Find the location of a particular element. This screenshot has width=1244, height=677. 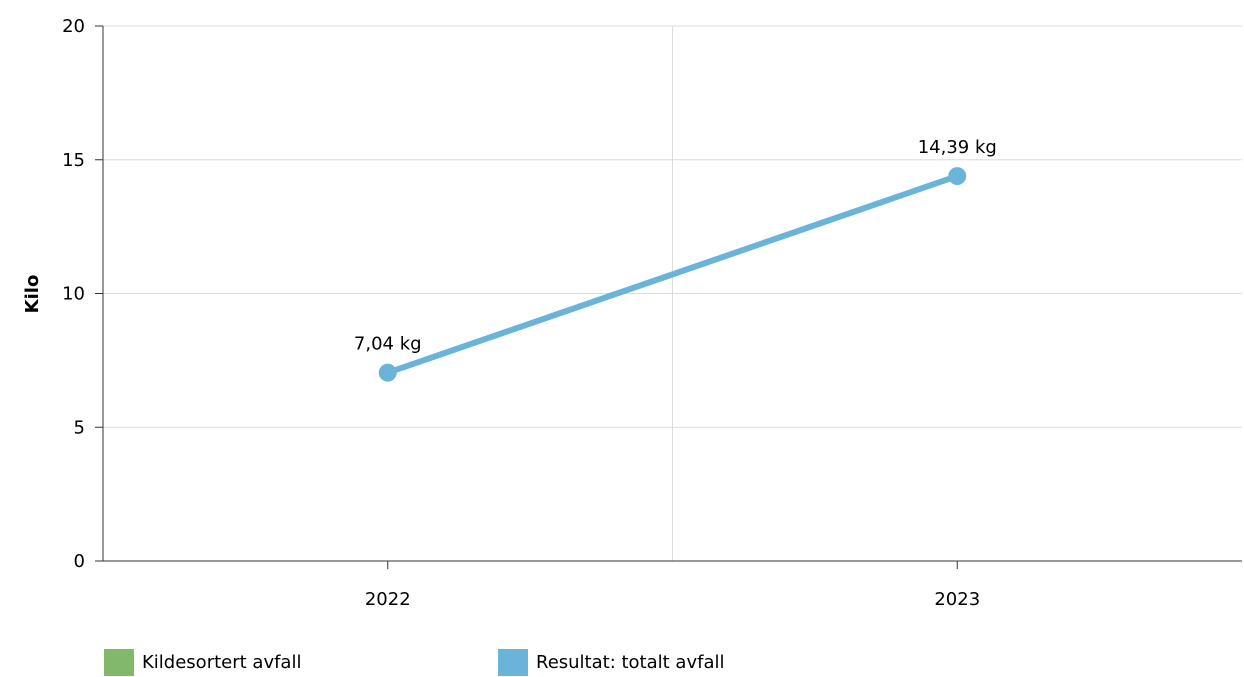

x-tick-label: 2023 is located at coordinates (957, 599).